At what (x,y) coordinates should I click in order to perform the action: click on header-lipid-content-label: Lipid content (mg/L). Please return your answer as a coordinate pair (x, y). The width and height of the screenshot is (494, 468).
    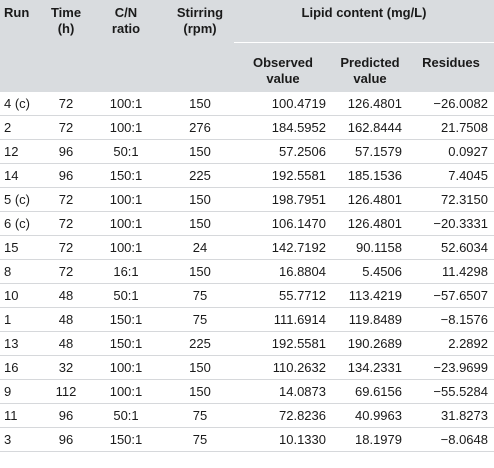
    Looking at the image, I should click on (364, 12).